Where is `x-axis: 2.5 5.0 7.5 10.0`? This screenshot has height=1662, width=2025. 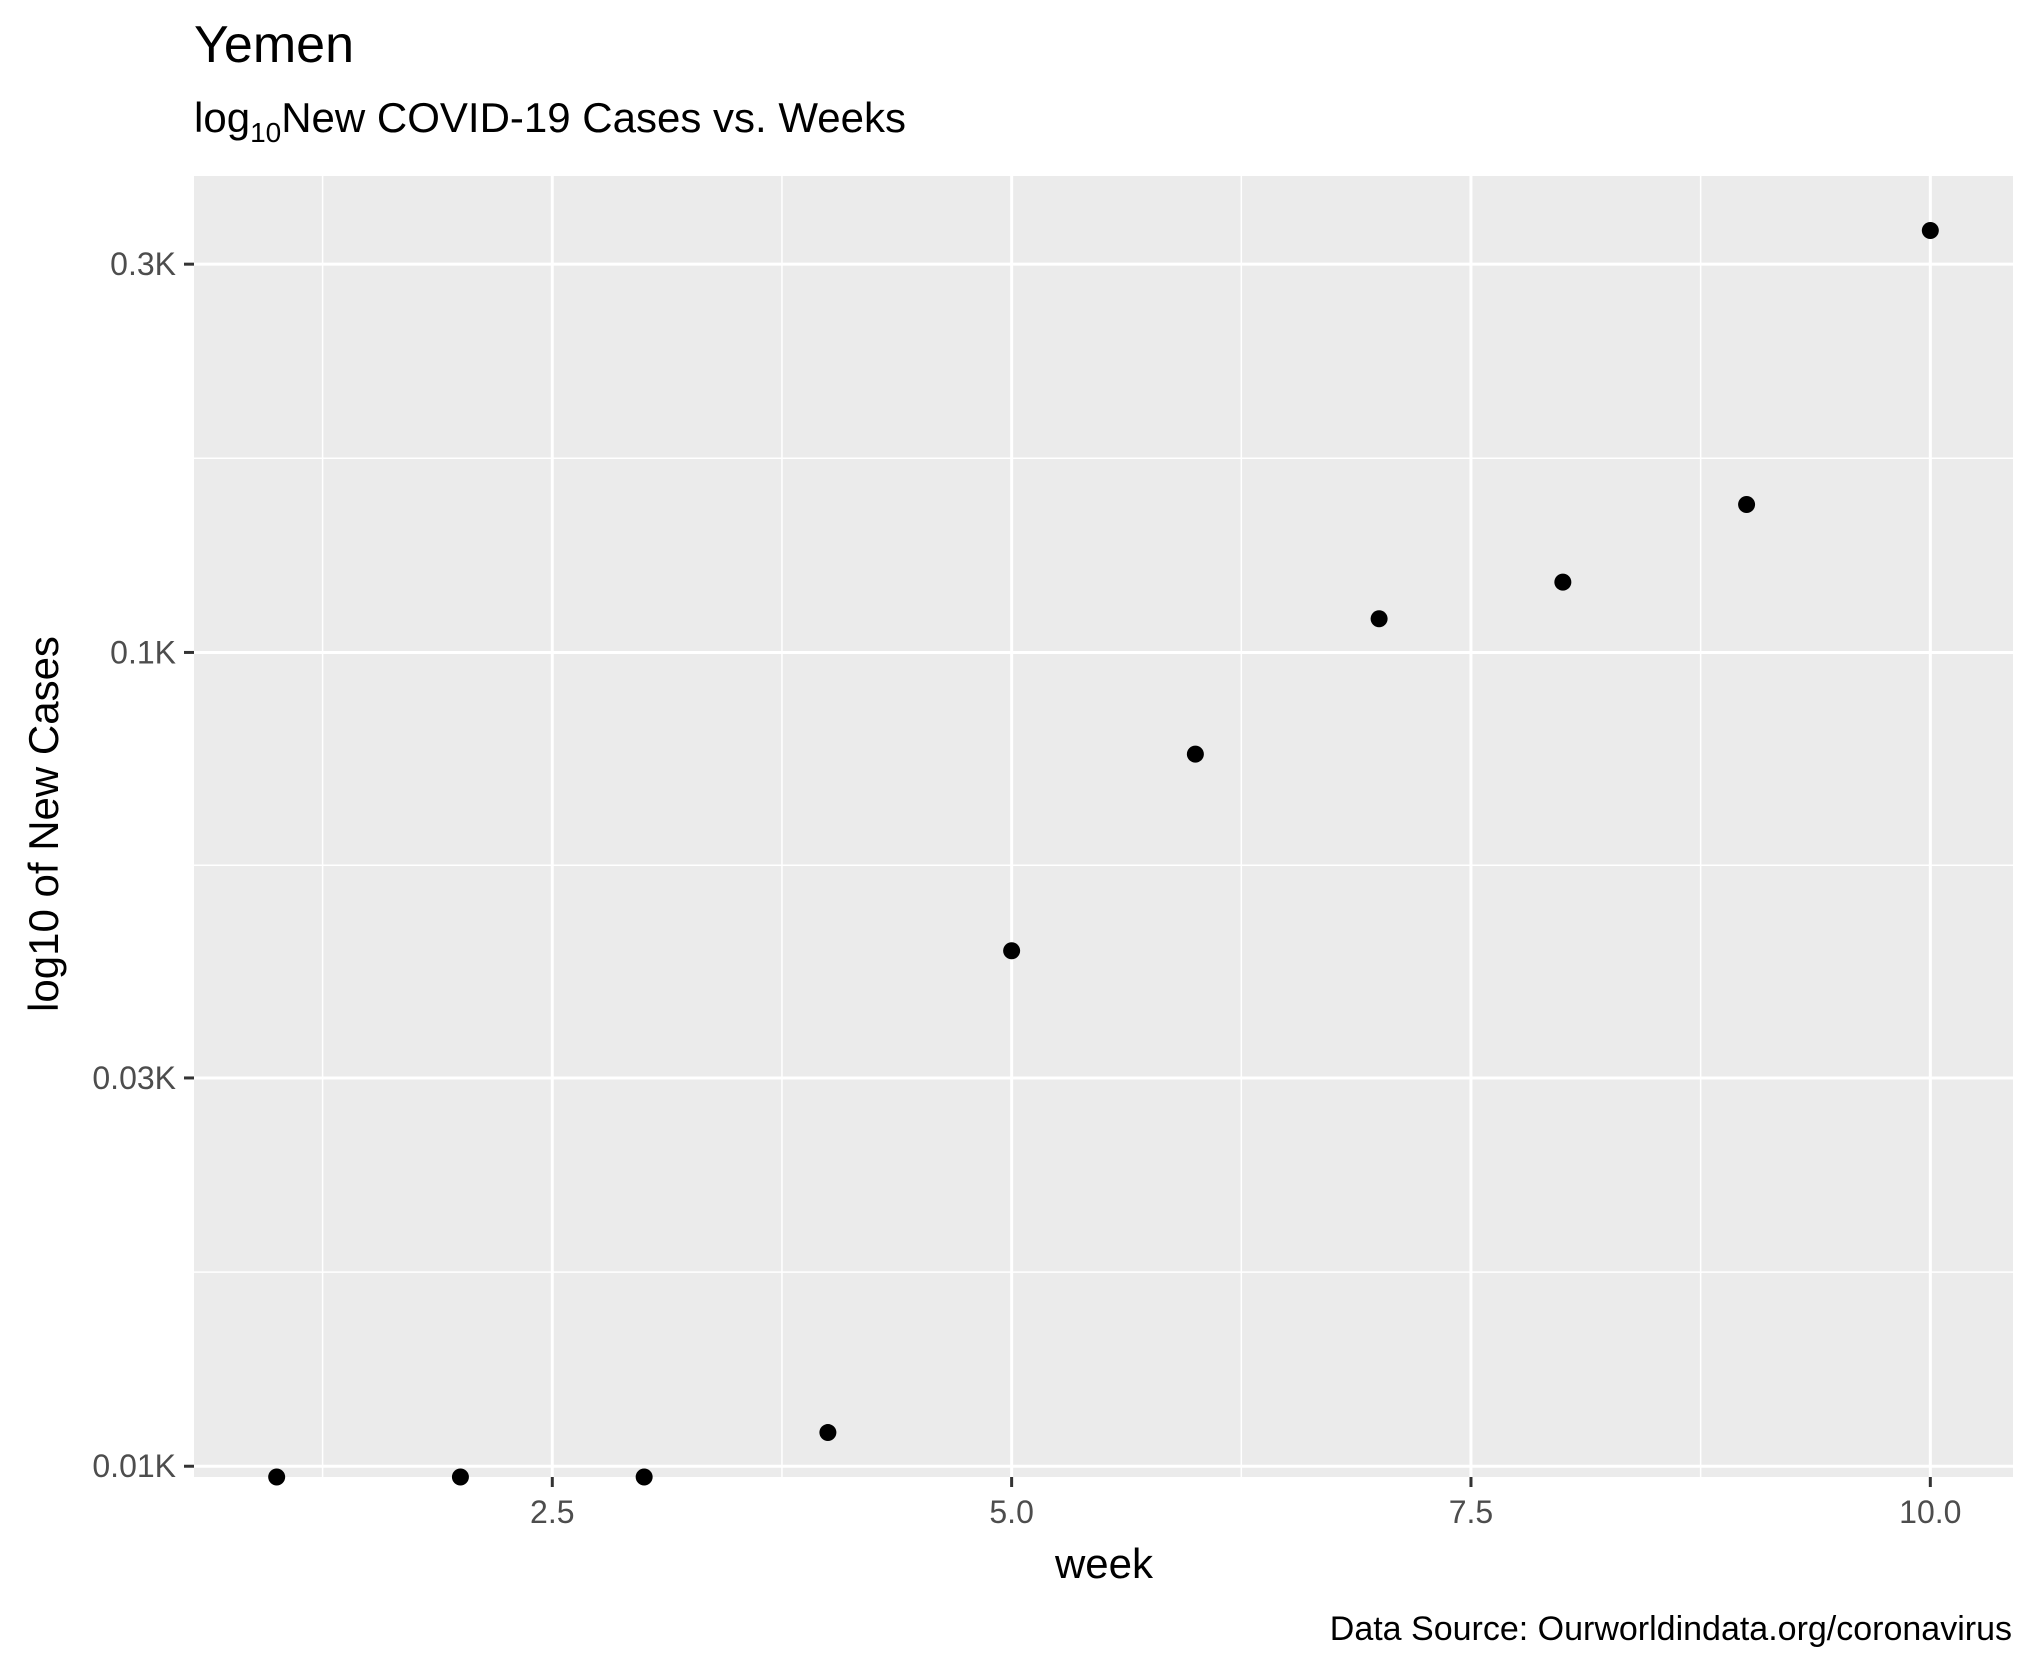
x-axis: 2.5 5.0 7.5 10.0 is located at coordinates (1245, 1503).